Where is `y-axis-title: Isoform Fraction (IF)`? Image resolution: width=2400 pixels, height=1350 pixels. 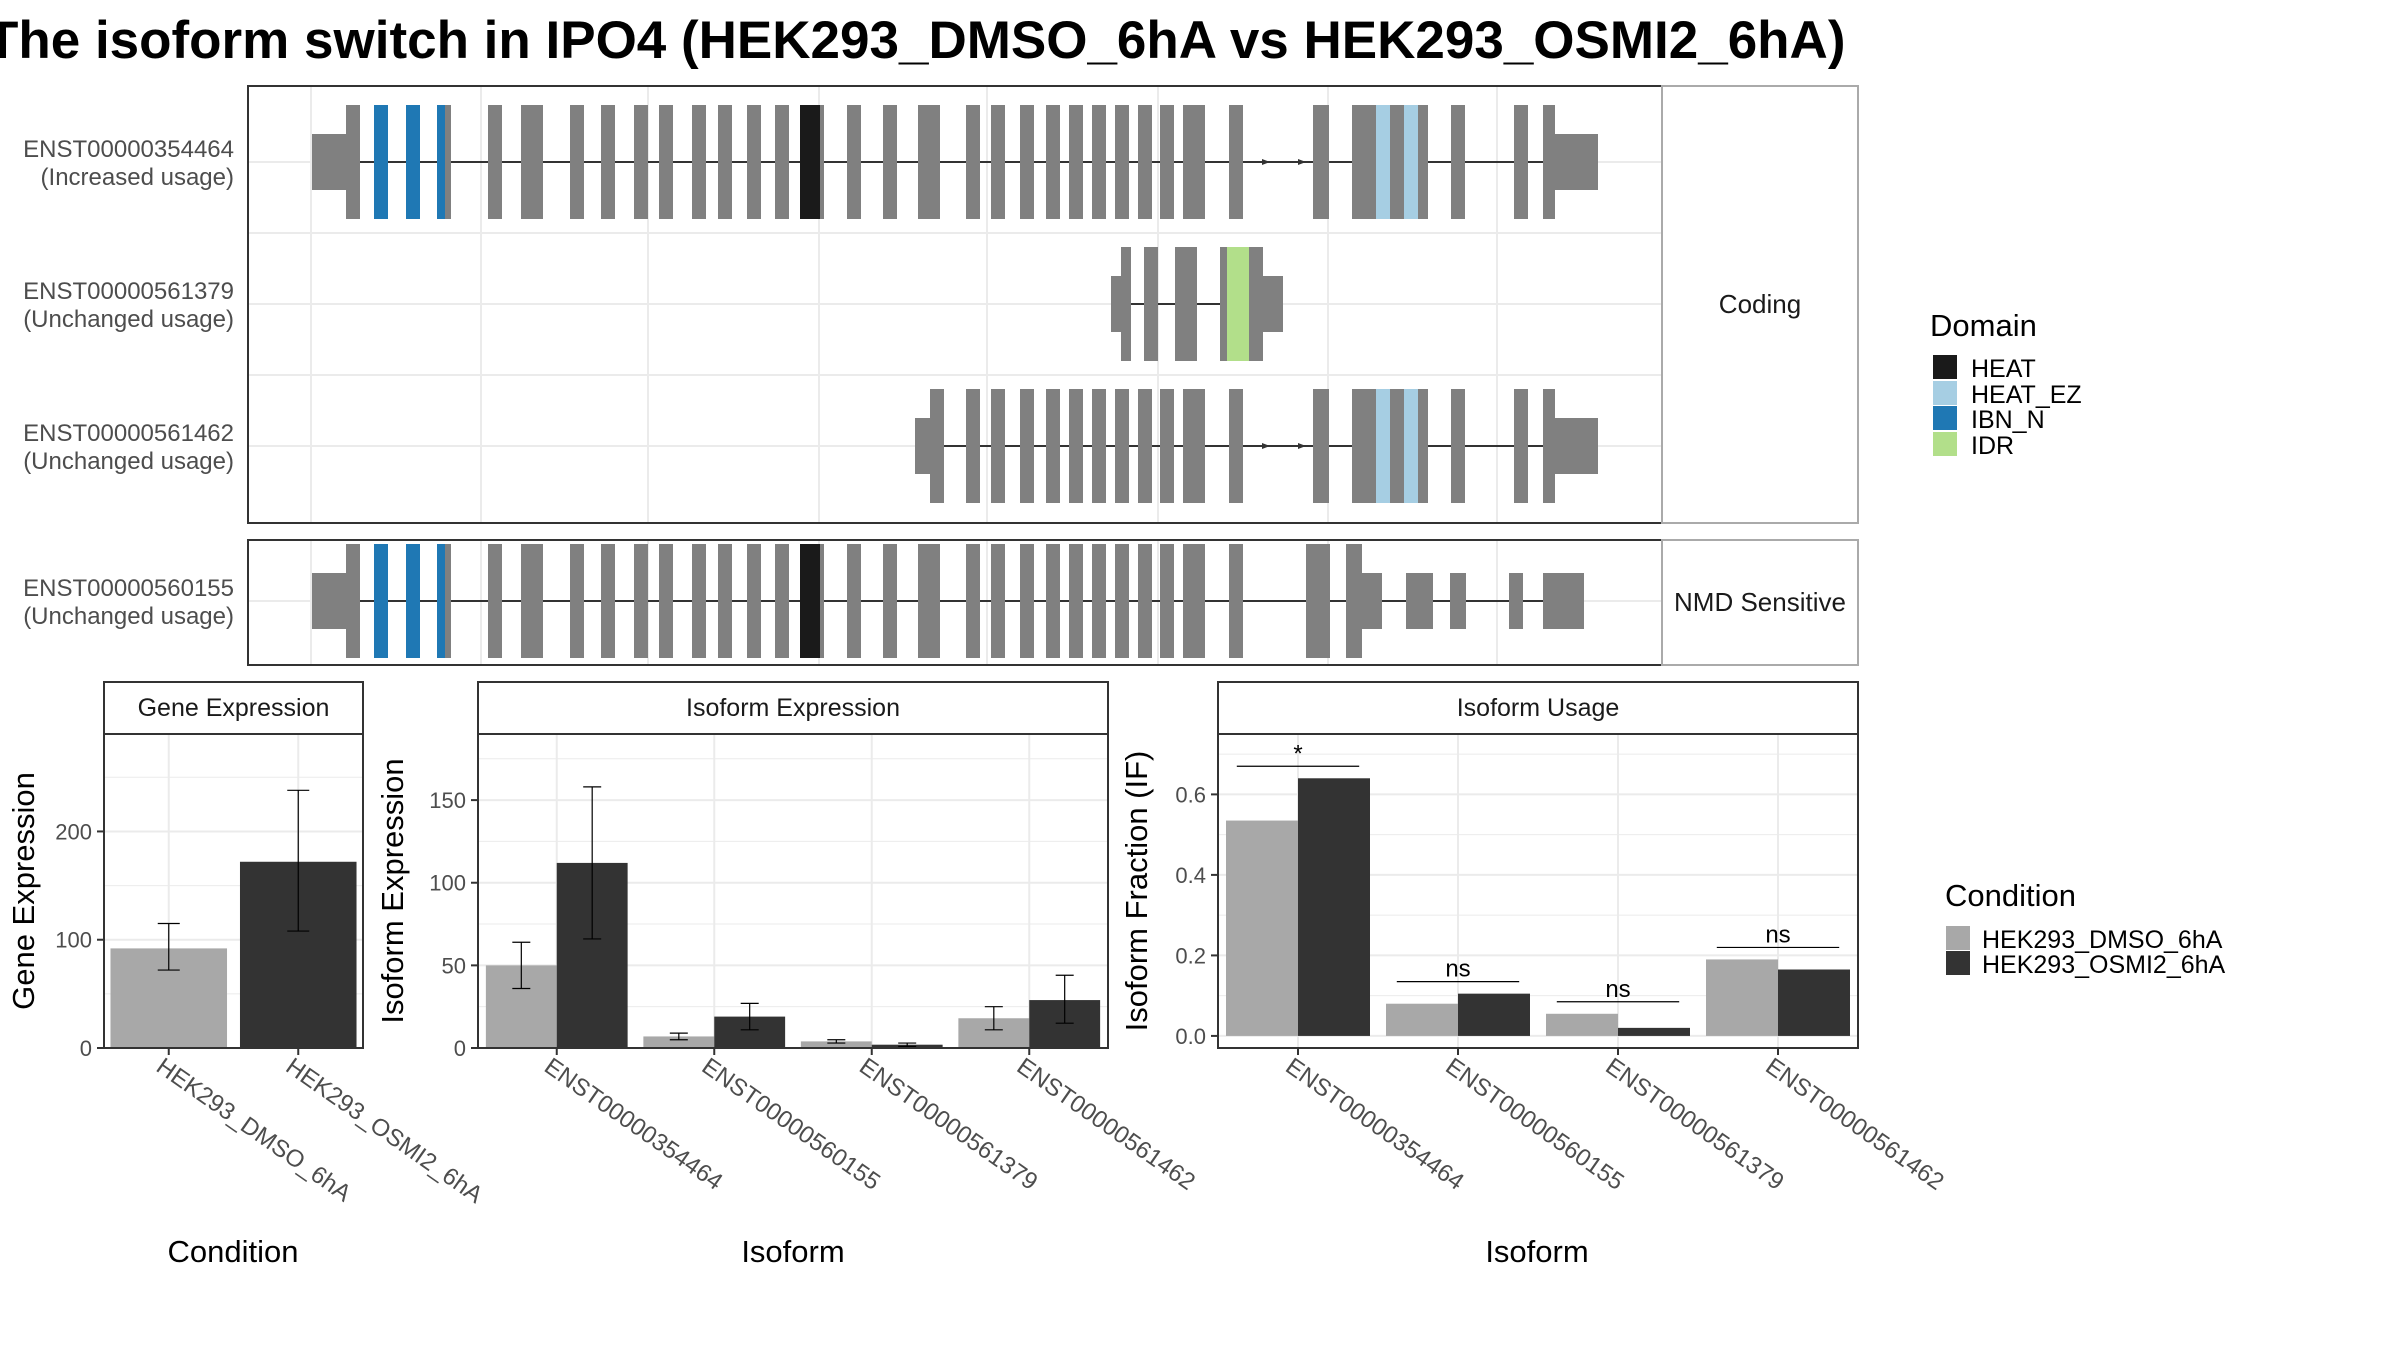
y-axis-title: Isoform Fraction (IF) is located at coordinates (1136, 891).